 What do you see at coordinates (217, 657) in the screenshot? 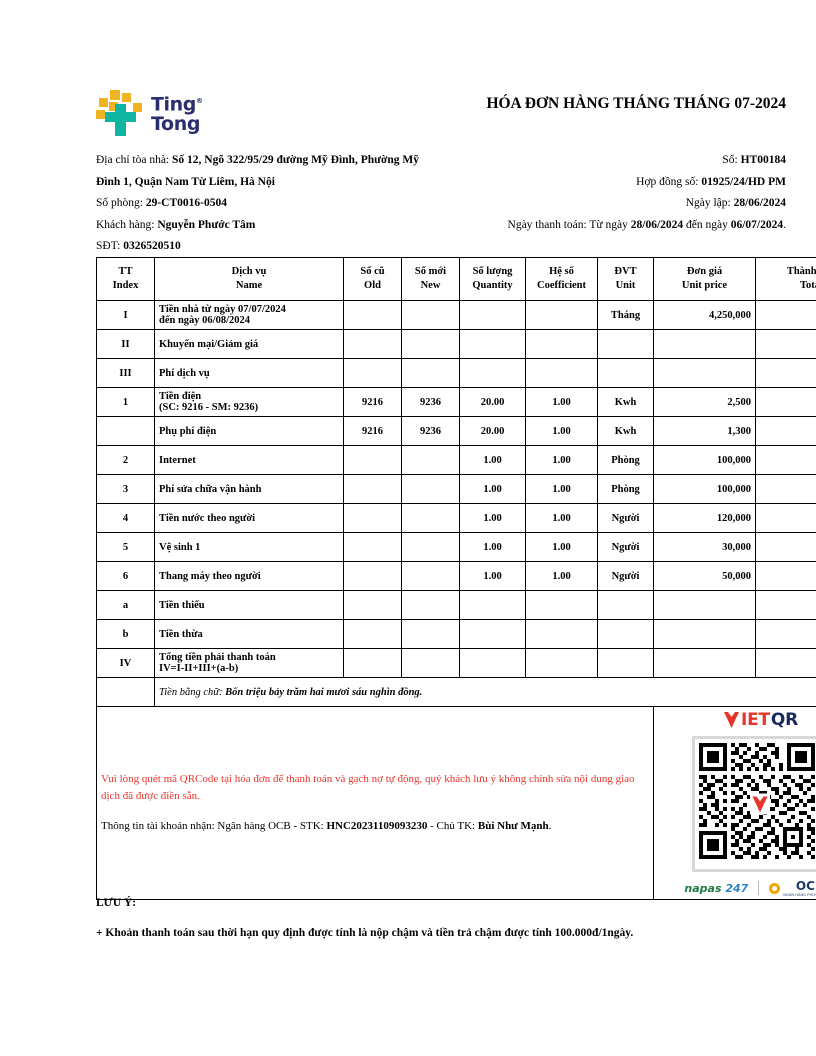
I see `cell-name-line1: Tổng tiền phải thanh toán` at bounding box center [217, 657].